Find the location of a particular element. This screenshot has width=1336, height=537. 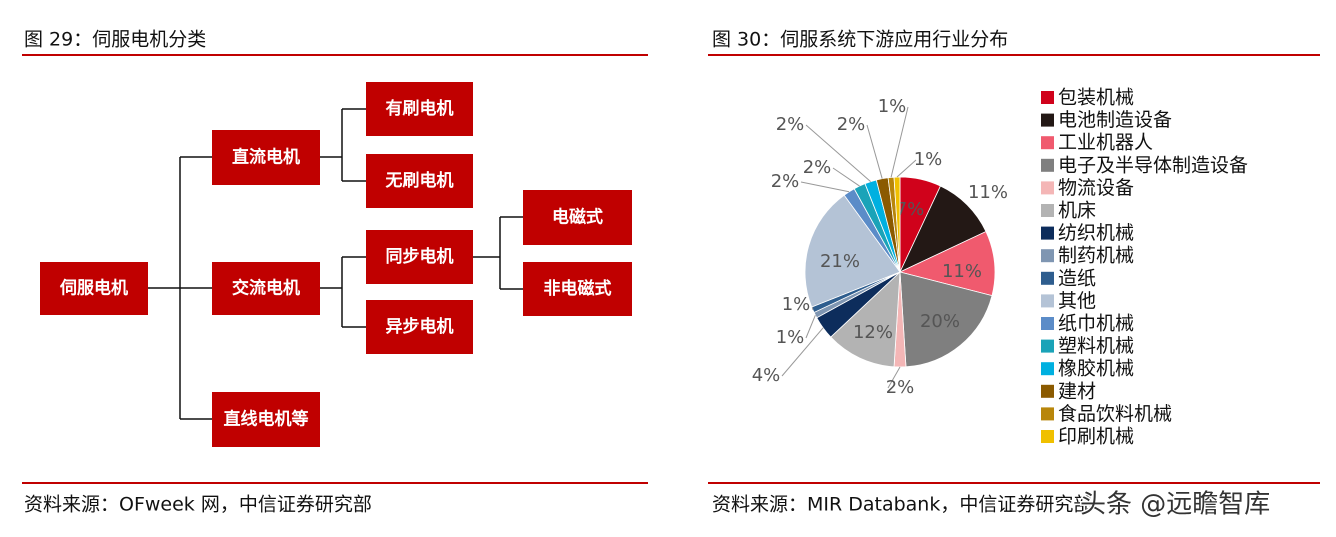

legend-label: 印刷机械 is located at coordinates (1096, 437).